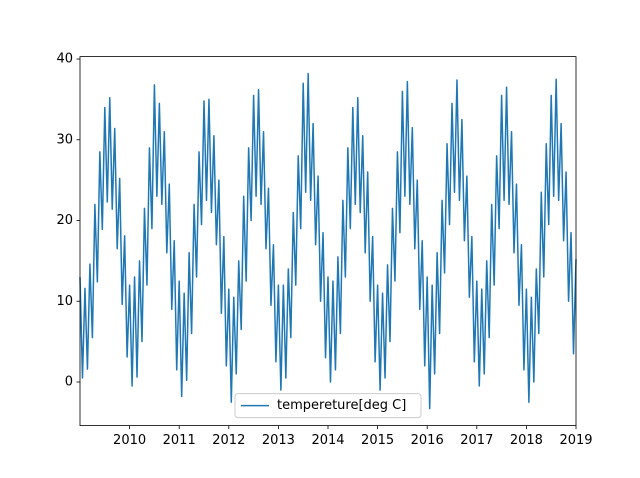  Describe the element at coordinates (327, 440) in the screenshot. I see `x-tick-label: 2014` at that location.